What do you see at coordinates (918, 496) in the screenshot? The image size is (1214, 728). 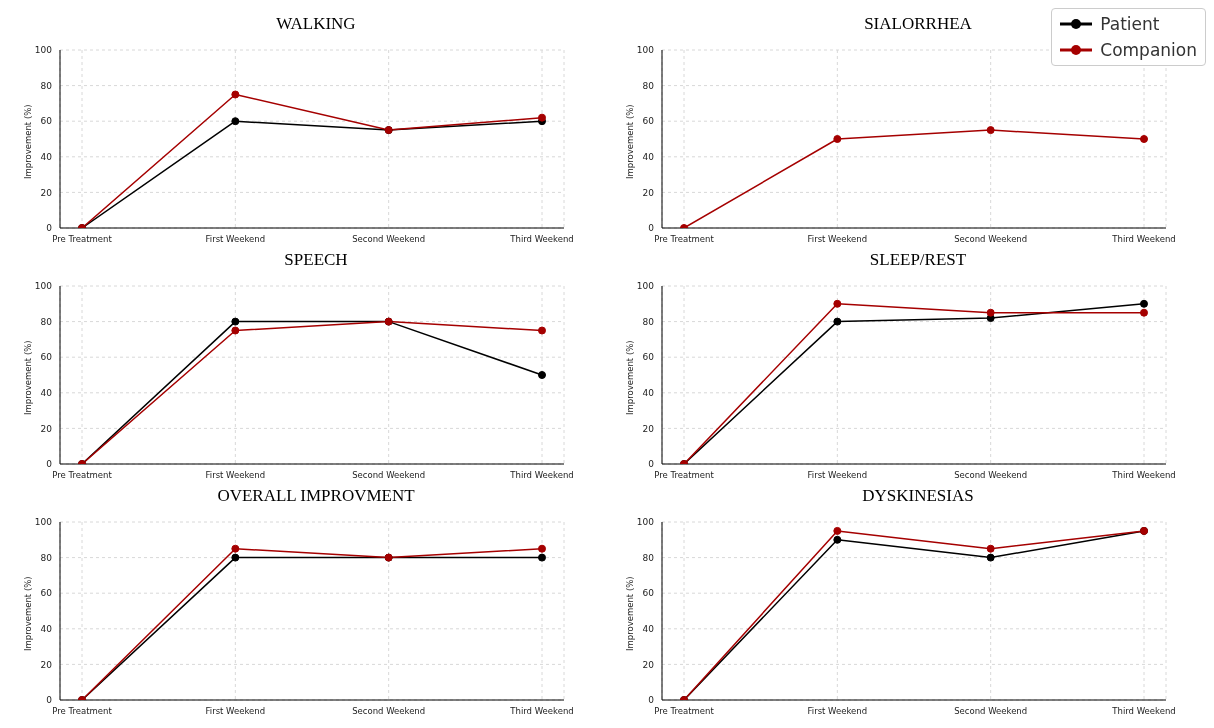 I see `chart-title: DYSKINESIAS` at bounding box center [918, 496].